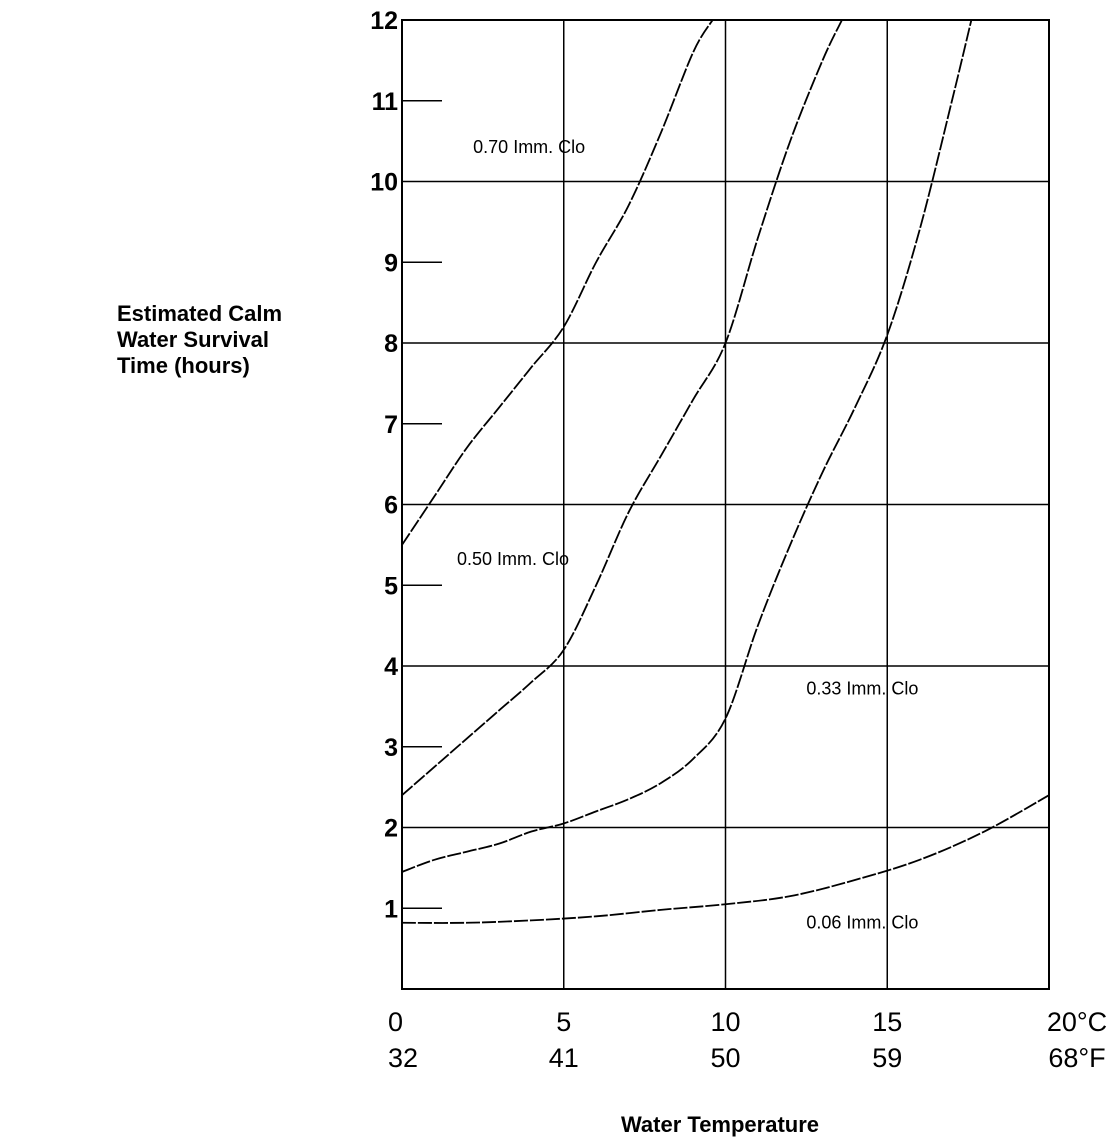 The image size is (1107, 1141). I want to click on x-tick-label-fahrenheit: 41, so click(564, 1058).